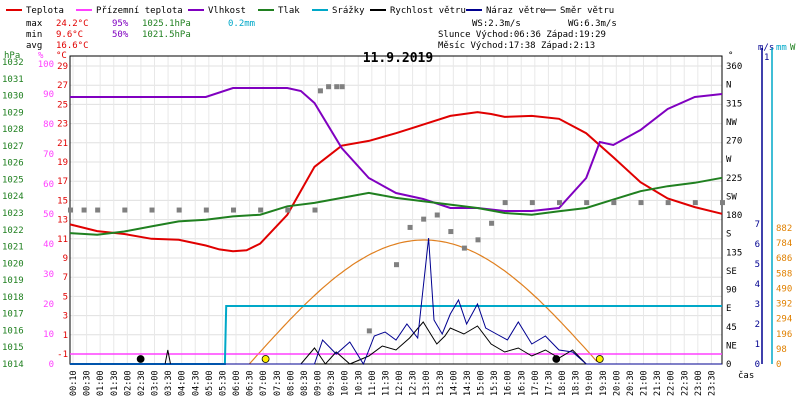 The height and width of the screenshot is (400, 800). Describe the element at coordinates (13, 348) in the screenshot. I see `tick-hpa: 1015` at that location.